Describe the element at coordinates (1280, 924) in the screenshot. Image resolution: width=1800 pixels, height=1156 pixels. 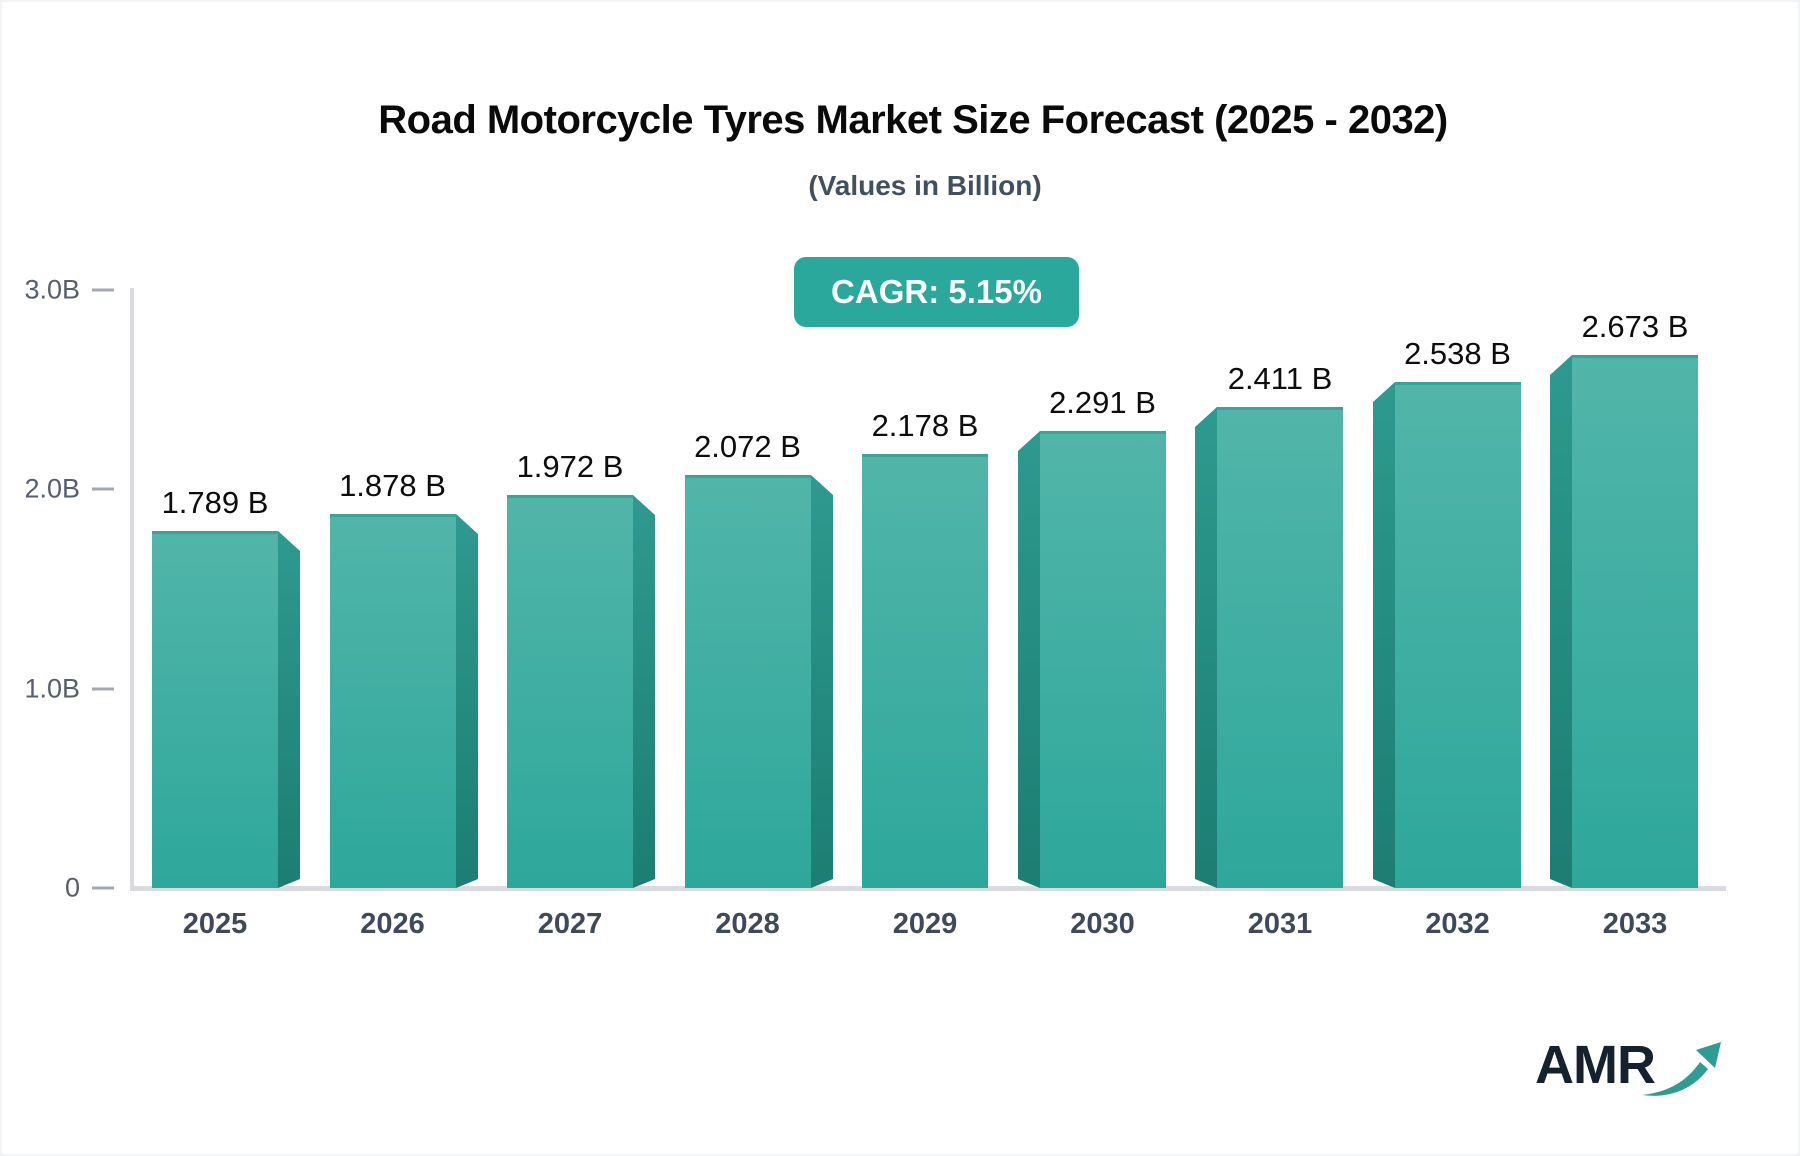
I see `x-axis-label-2031: 2031` at that location.